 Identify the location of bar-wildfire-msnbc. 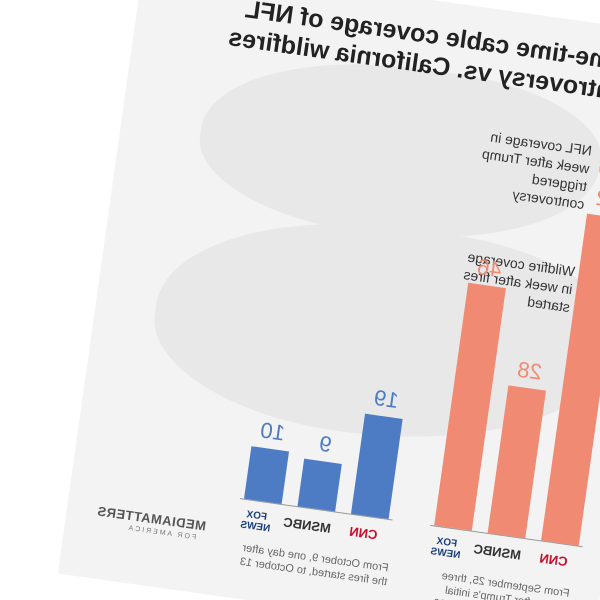
(319, 485).